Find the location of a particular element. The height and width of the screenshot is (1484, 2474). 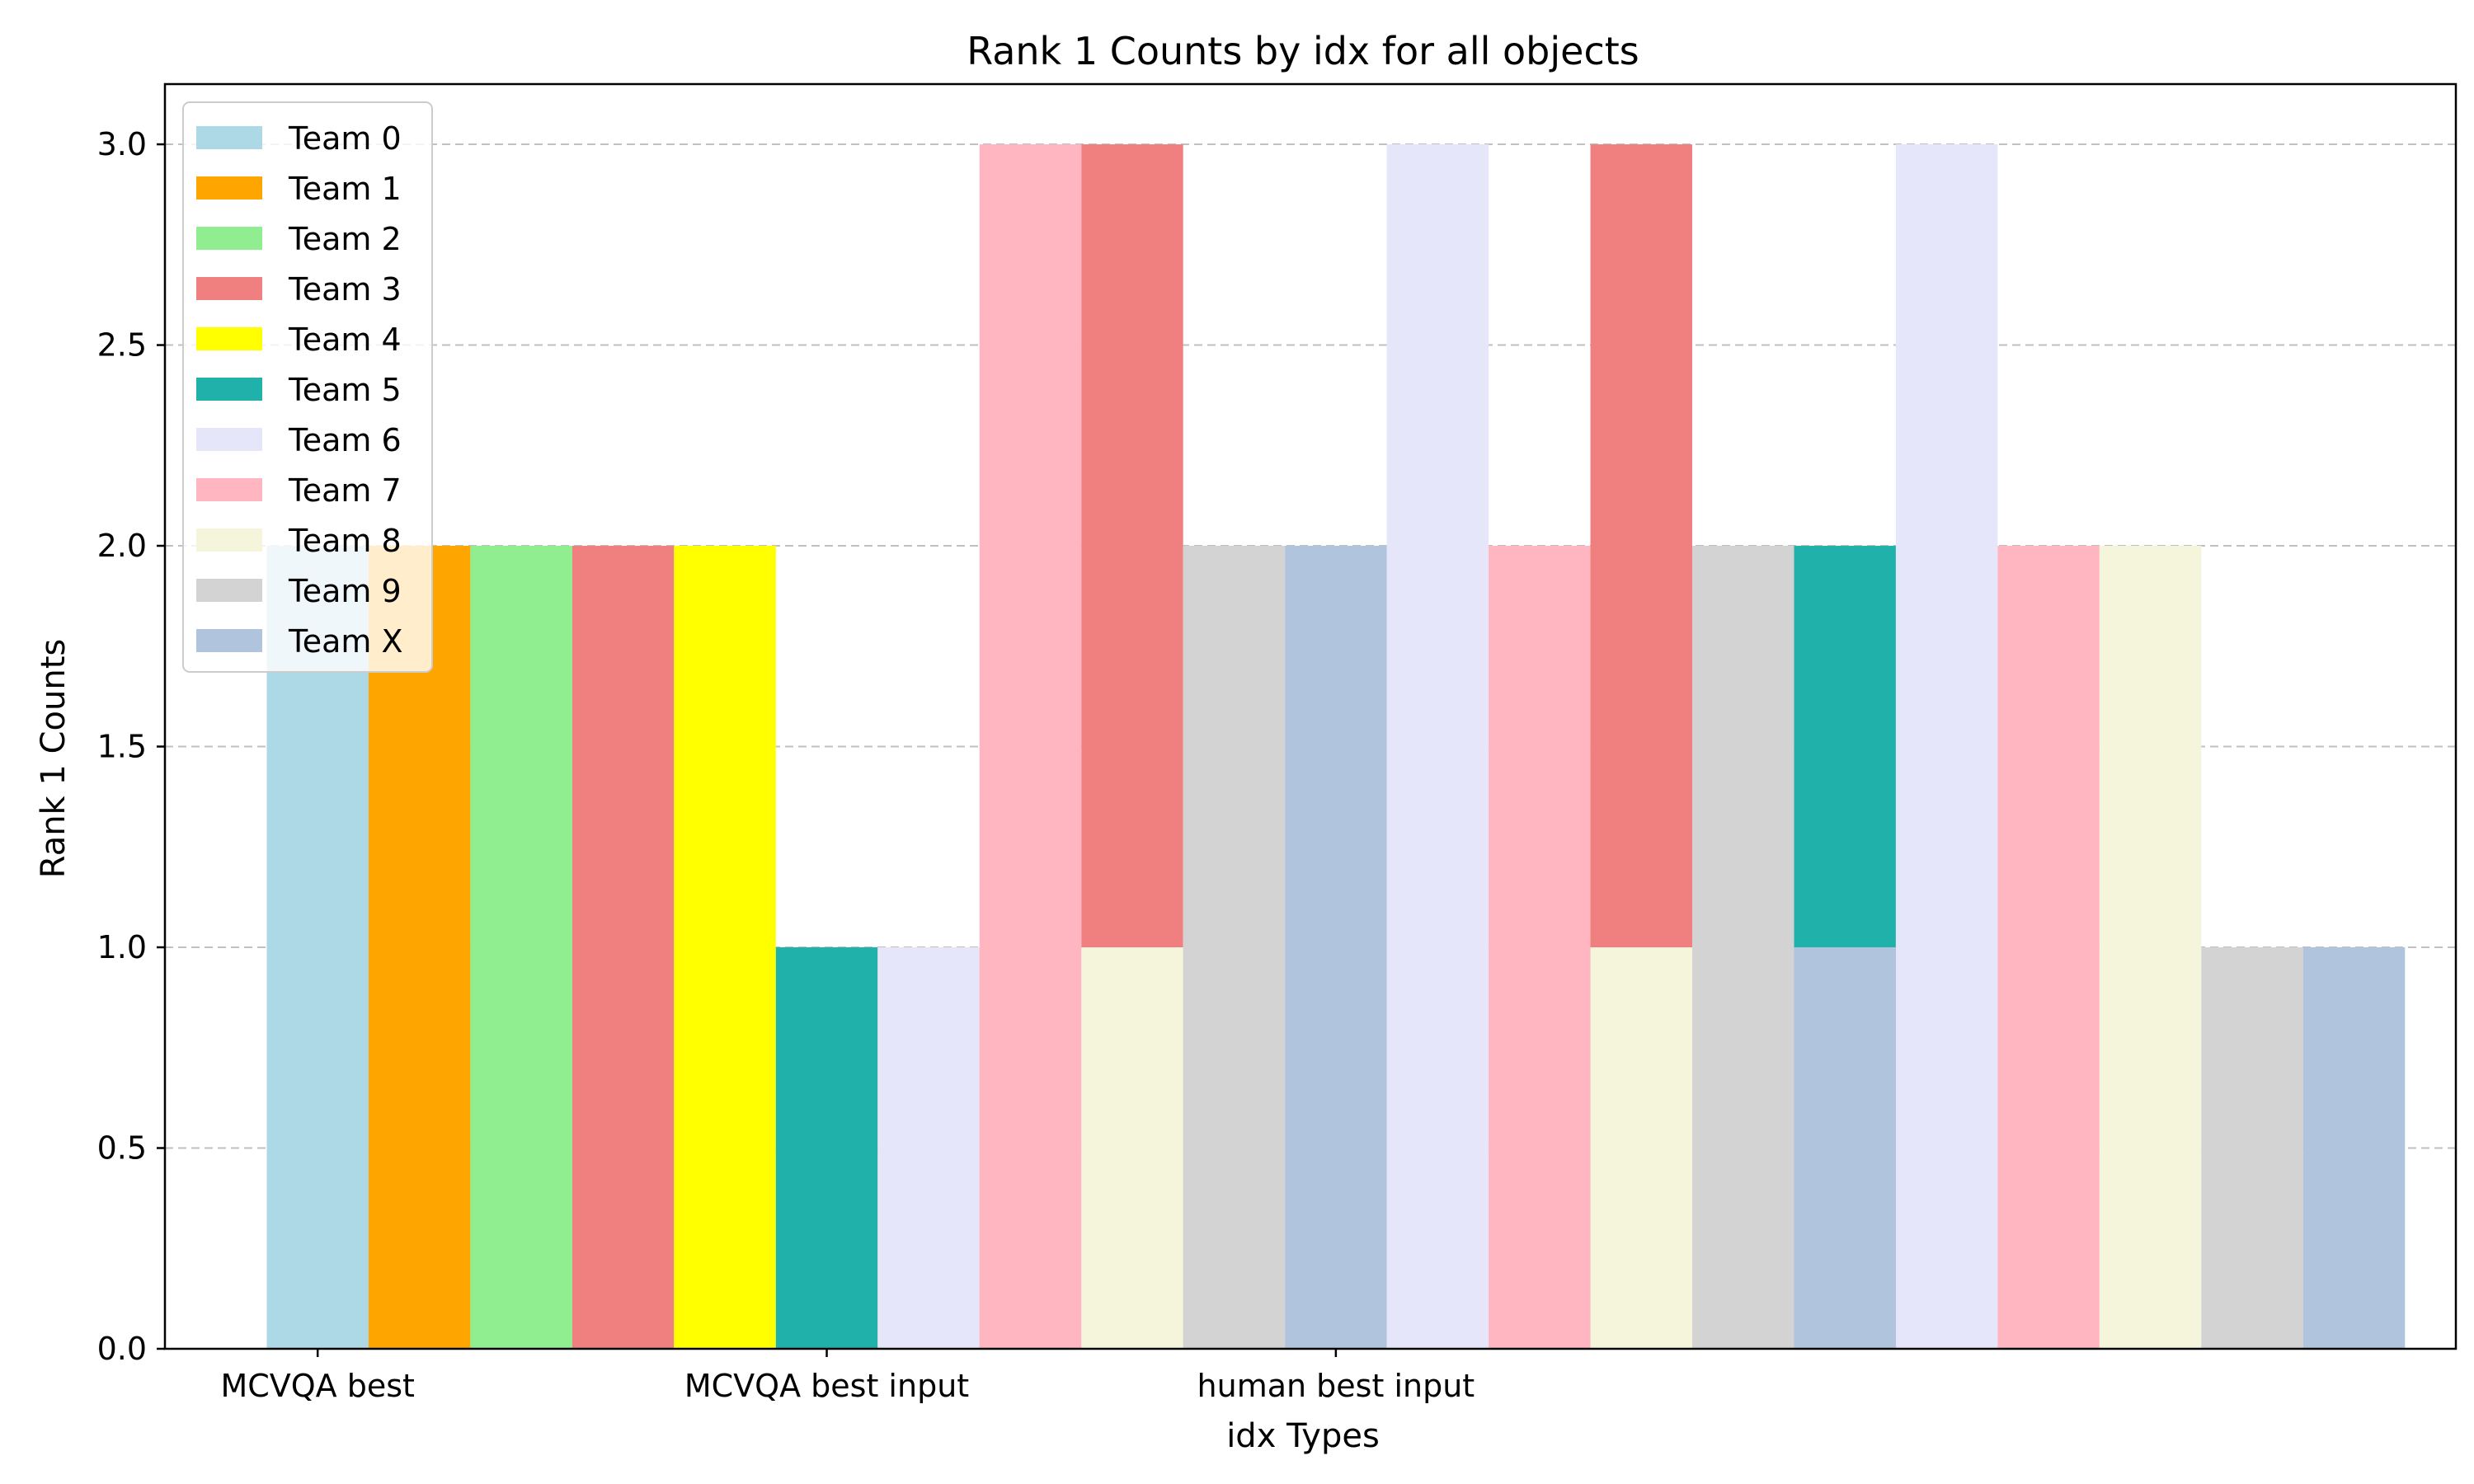

x-axis-title: idx Types is located at coordinates (1303, 1436).